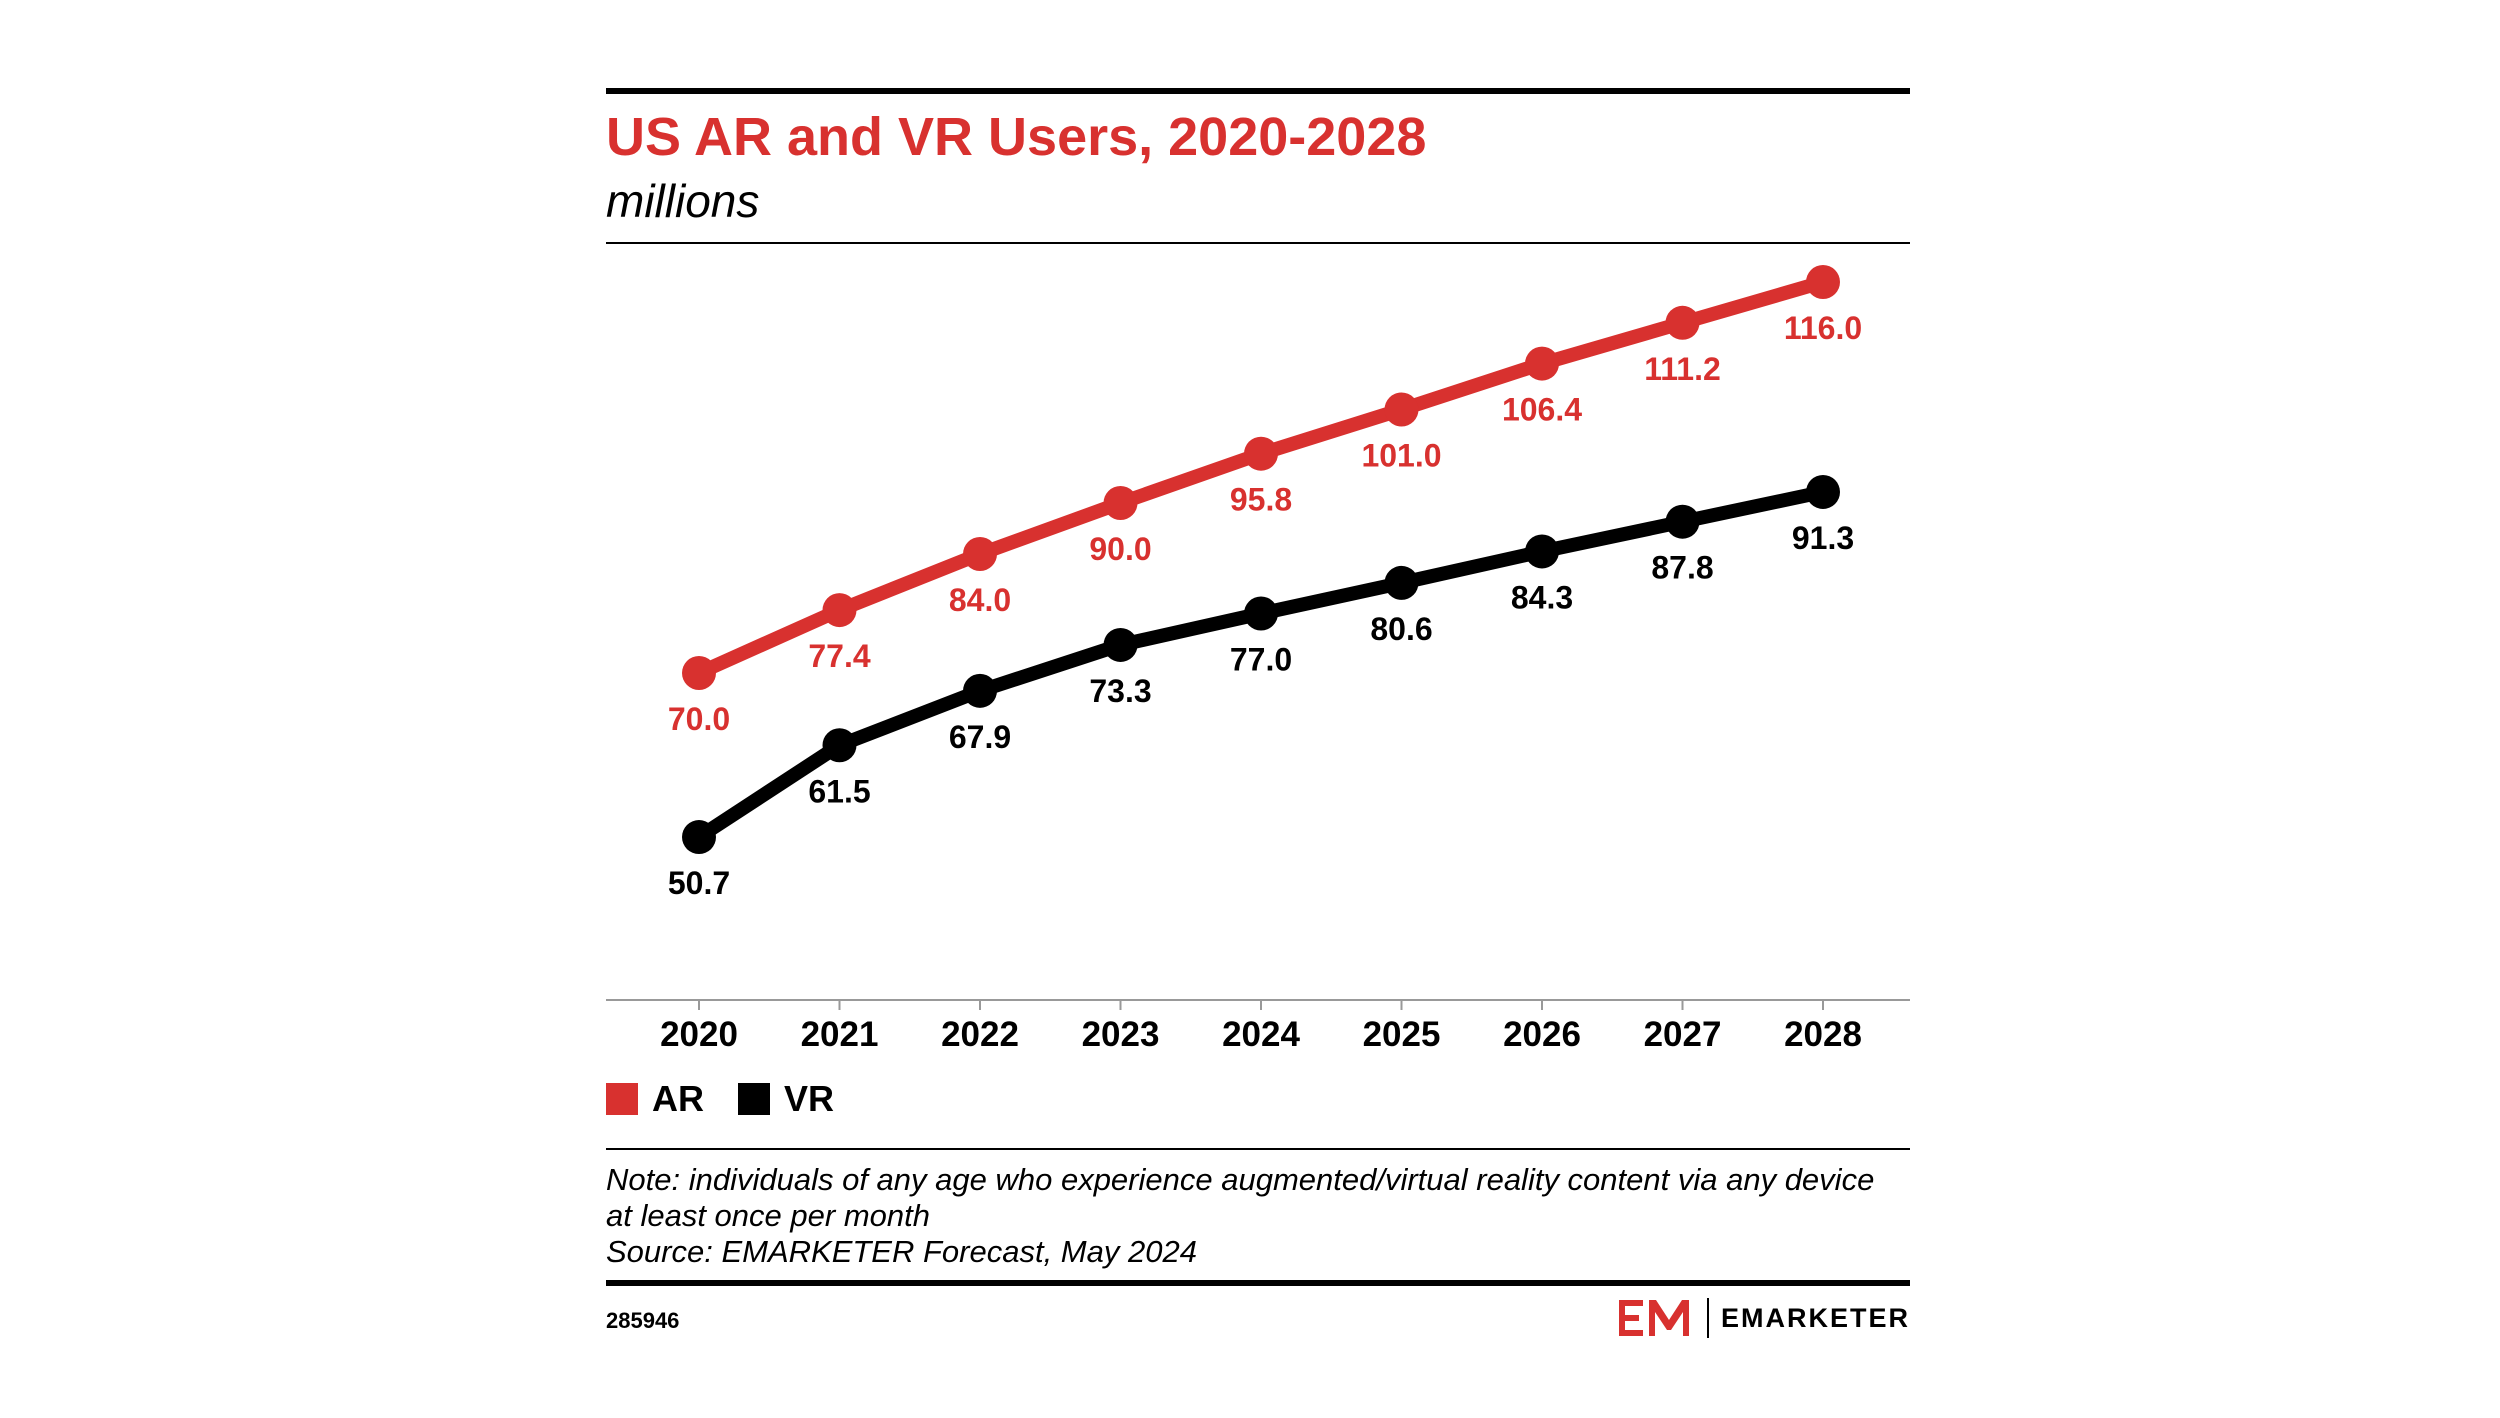  What do you see at coordinates (1542, 1034) in the screenshot?
I see `x-tick-label: 2026` at bounding box center [1542, 1034].